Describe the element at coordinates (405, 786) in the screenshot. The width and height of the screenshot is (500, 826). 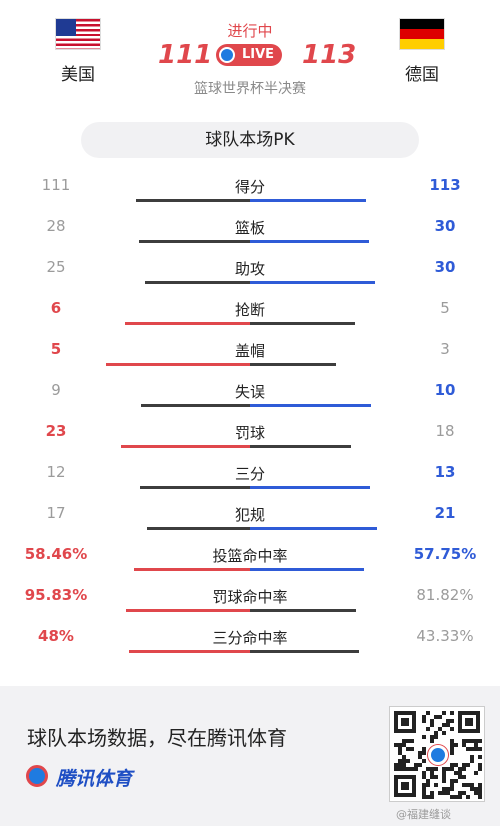
I see `qr-finder` at that location.